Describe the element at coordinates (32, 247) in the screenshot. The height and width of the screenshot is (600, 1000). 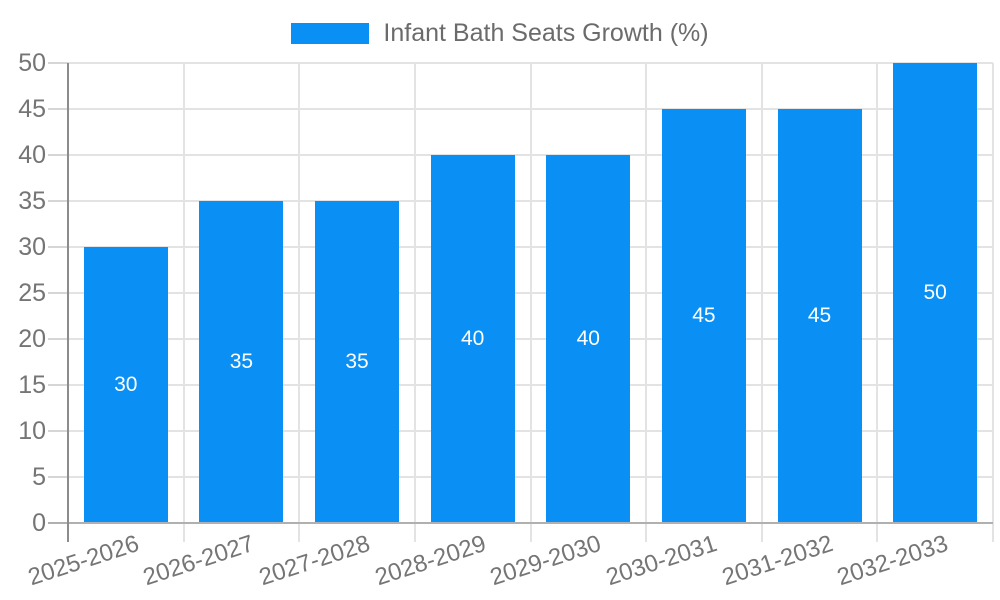
I see `y-axis-label: 30` at that location.